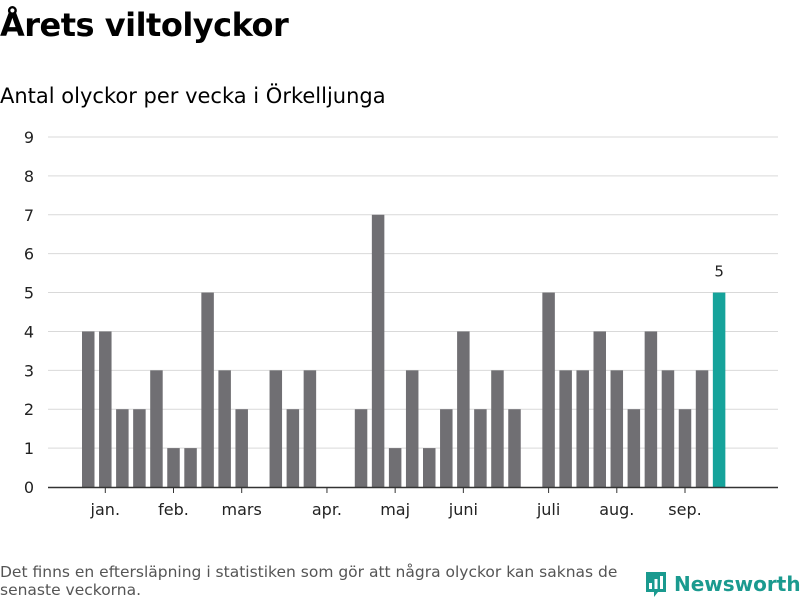  I want to click on newsworthy-logo: Newsworthy, so click(722, 584).